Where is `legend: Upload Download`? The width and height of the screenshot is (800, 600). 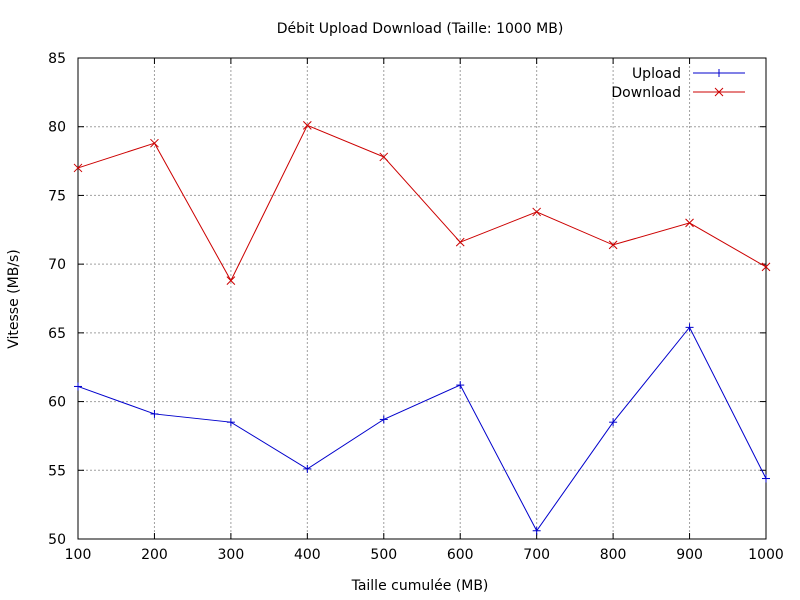
legend: Upload Download is located at coordinates (678, 83).